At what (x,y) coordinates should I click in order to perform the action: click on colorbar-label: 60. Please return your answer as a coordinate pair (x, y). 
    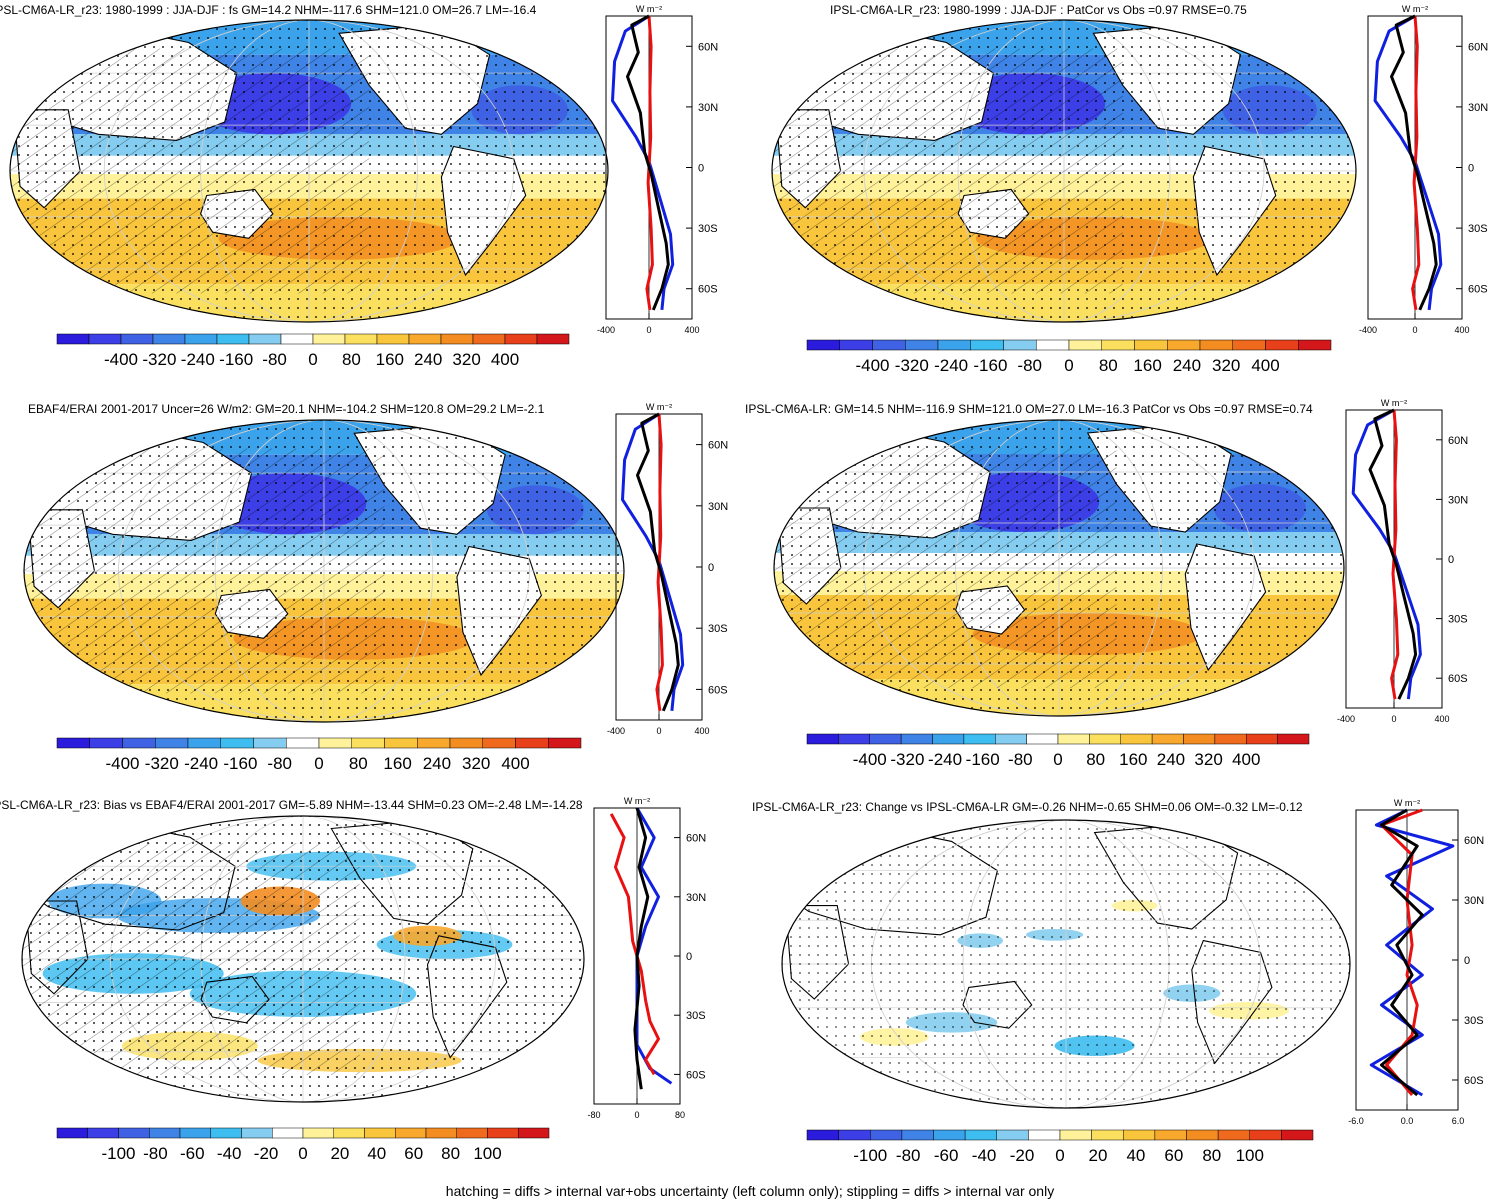
    Looking at the image, I should click on (1173, 1155).